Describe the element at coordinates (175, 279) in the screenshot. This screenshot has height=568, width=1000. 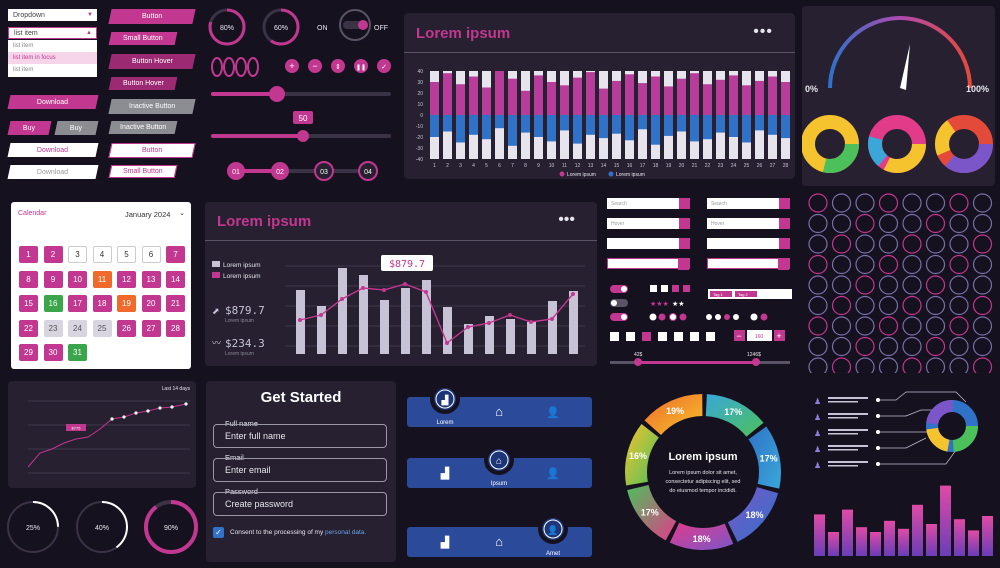
I see `calendar-day: 14` at that location.